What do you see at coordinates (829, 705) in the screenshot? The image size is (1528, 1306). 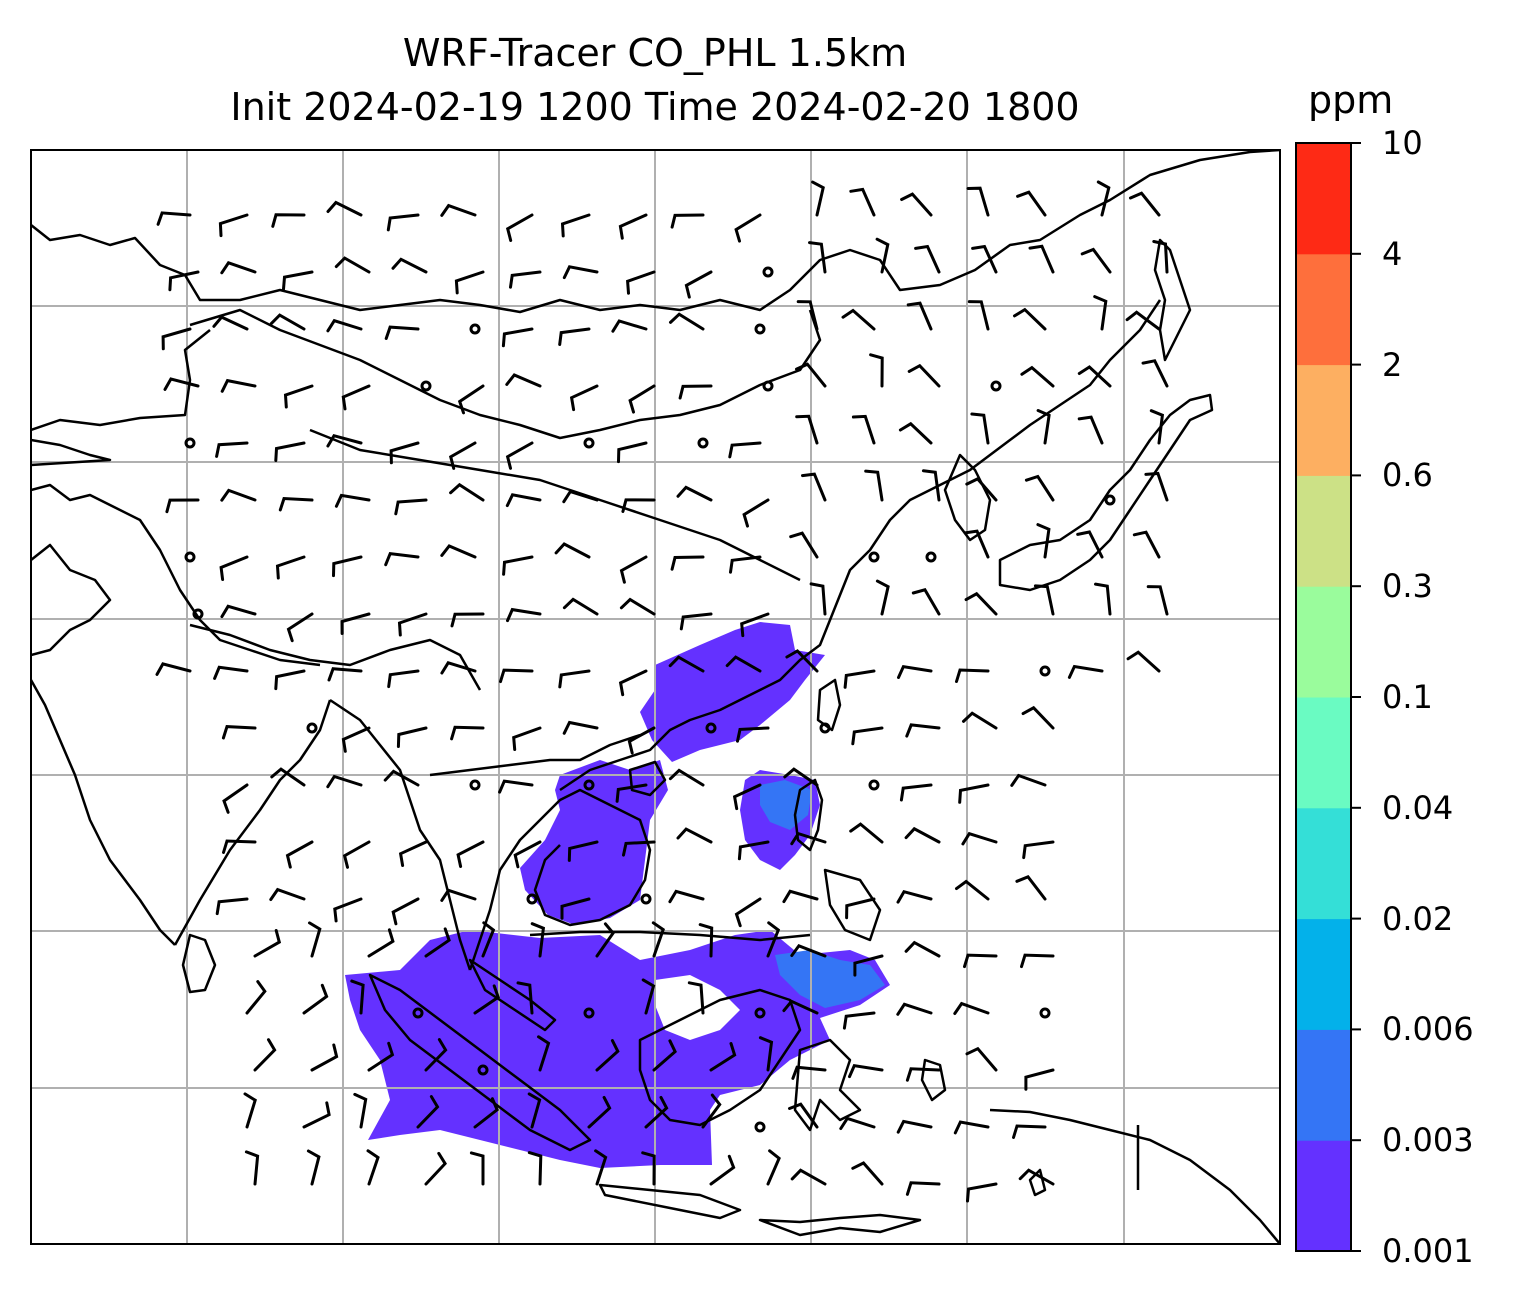 I see `taiwan` at bounding box center [829, 705].